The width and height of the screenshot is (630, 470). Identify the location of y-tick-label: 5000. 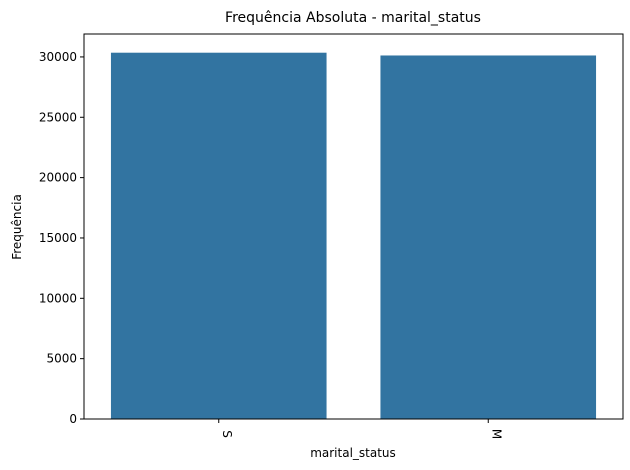
(61, 359).